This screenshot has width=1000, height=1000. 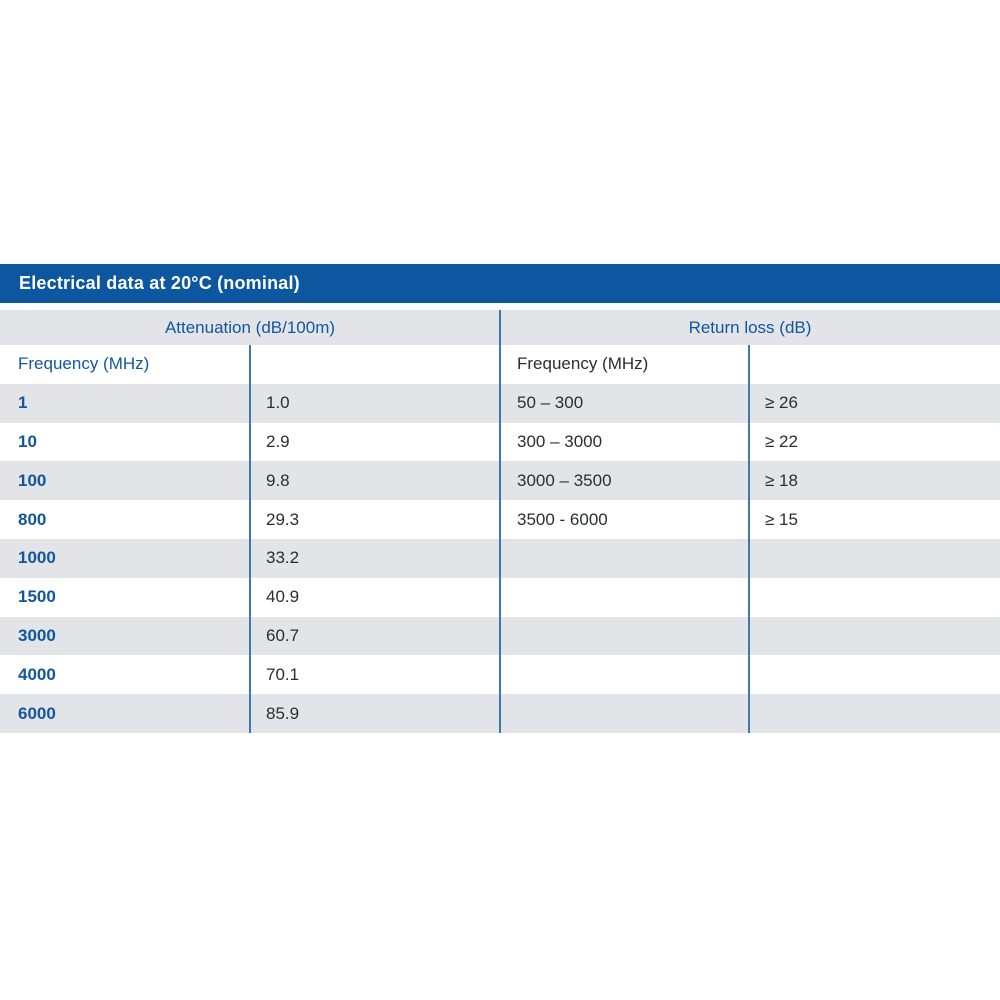 I want to click on return-loss-value-cell: ≥ 18, so click(x=781, y=480).